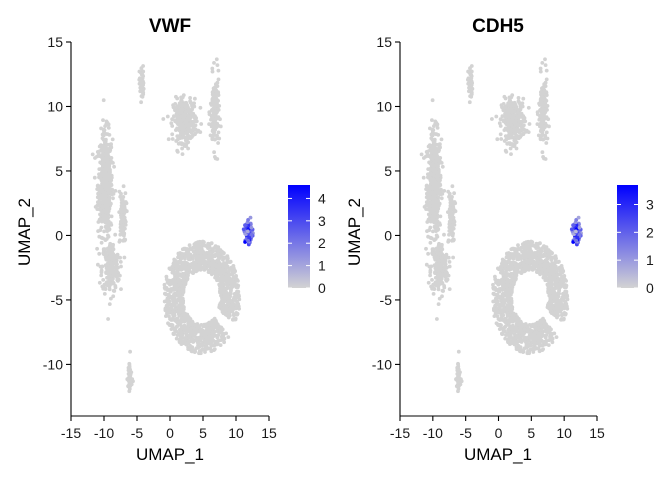 The image size is (672, 480). I want to click on x-tick-label: 5, so click(203, 433).